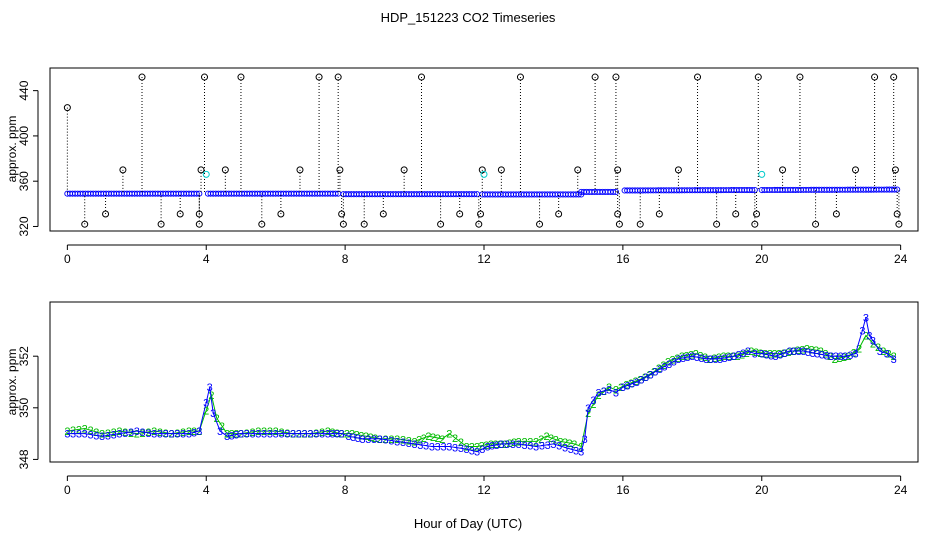  I want to click on bottom-y-tick-label: 352, so click(24, 356).